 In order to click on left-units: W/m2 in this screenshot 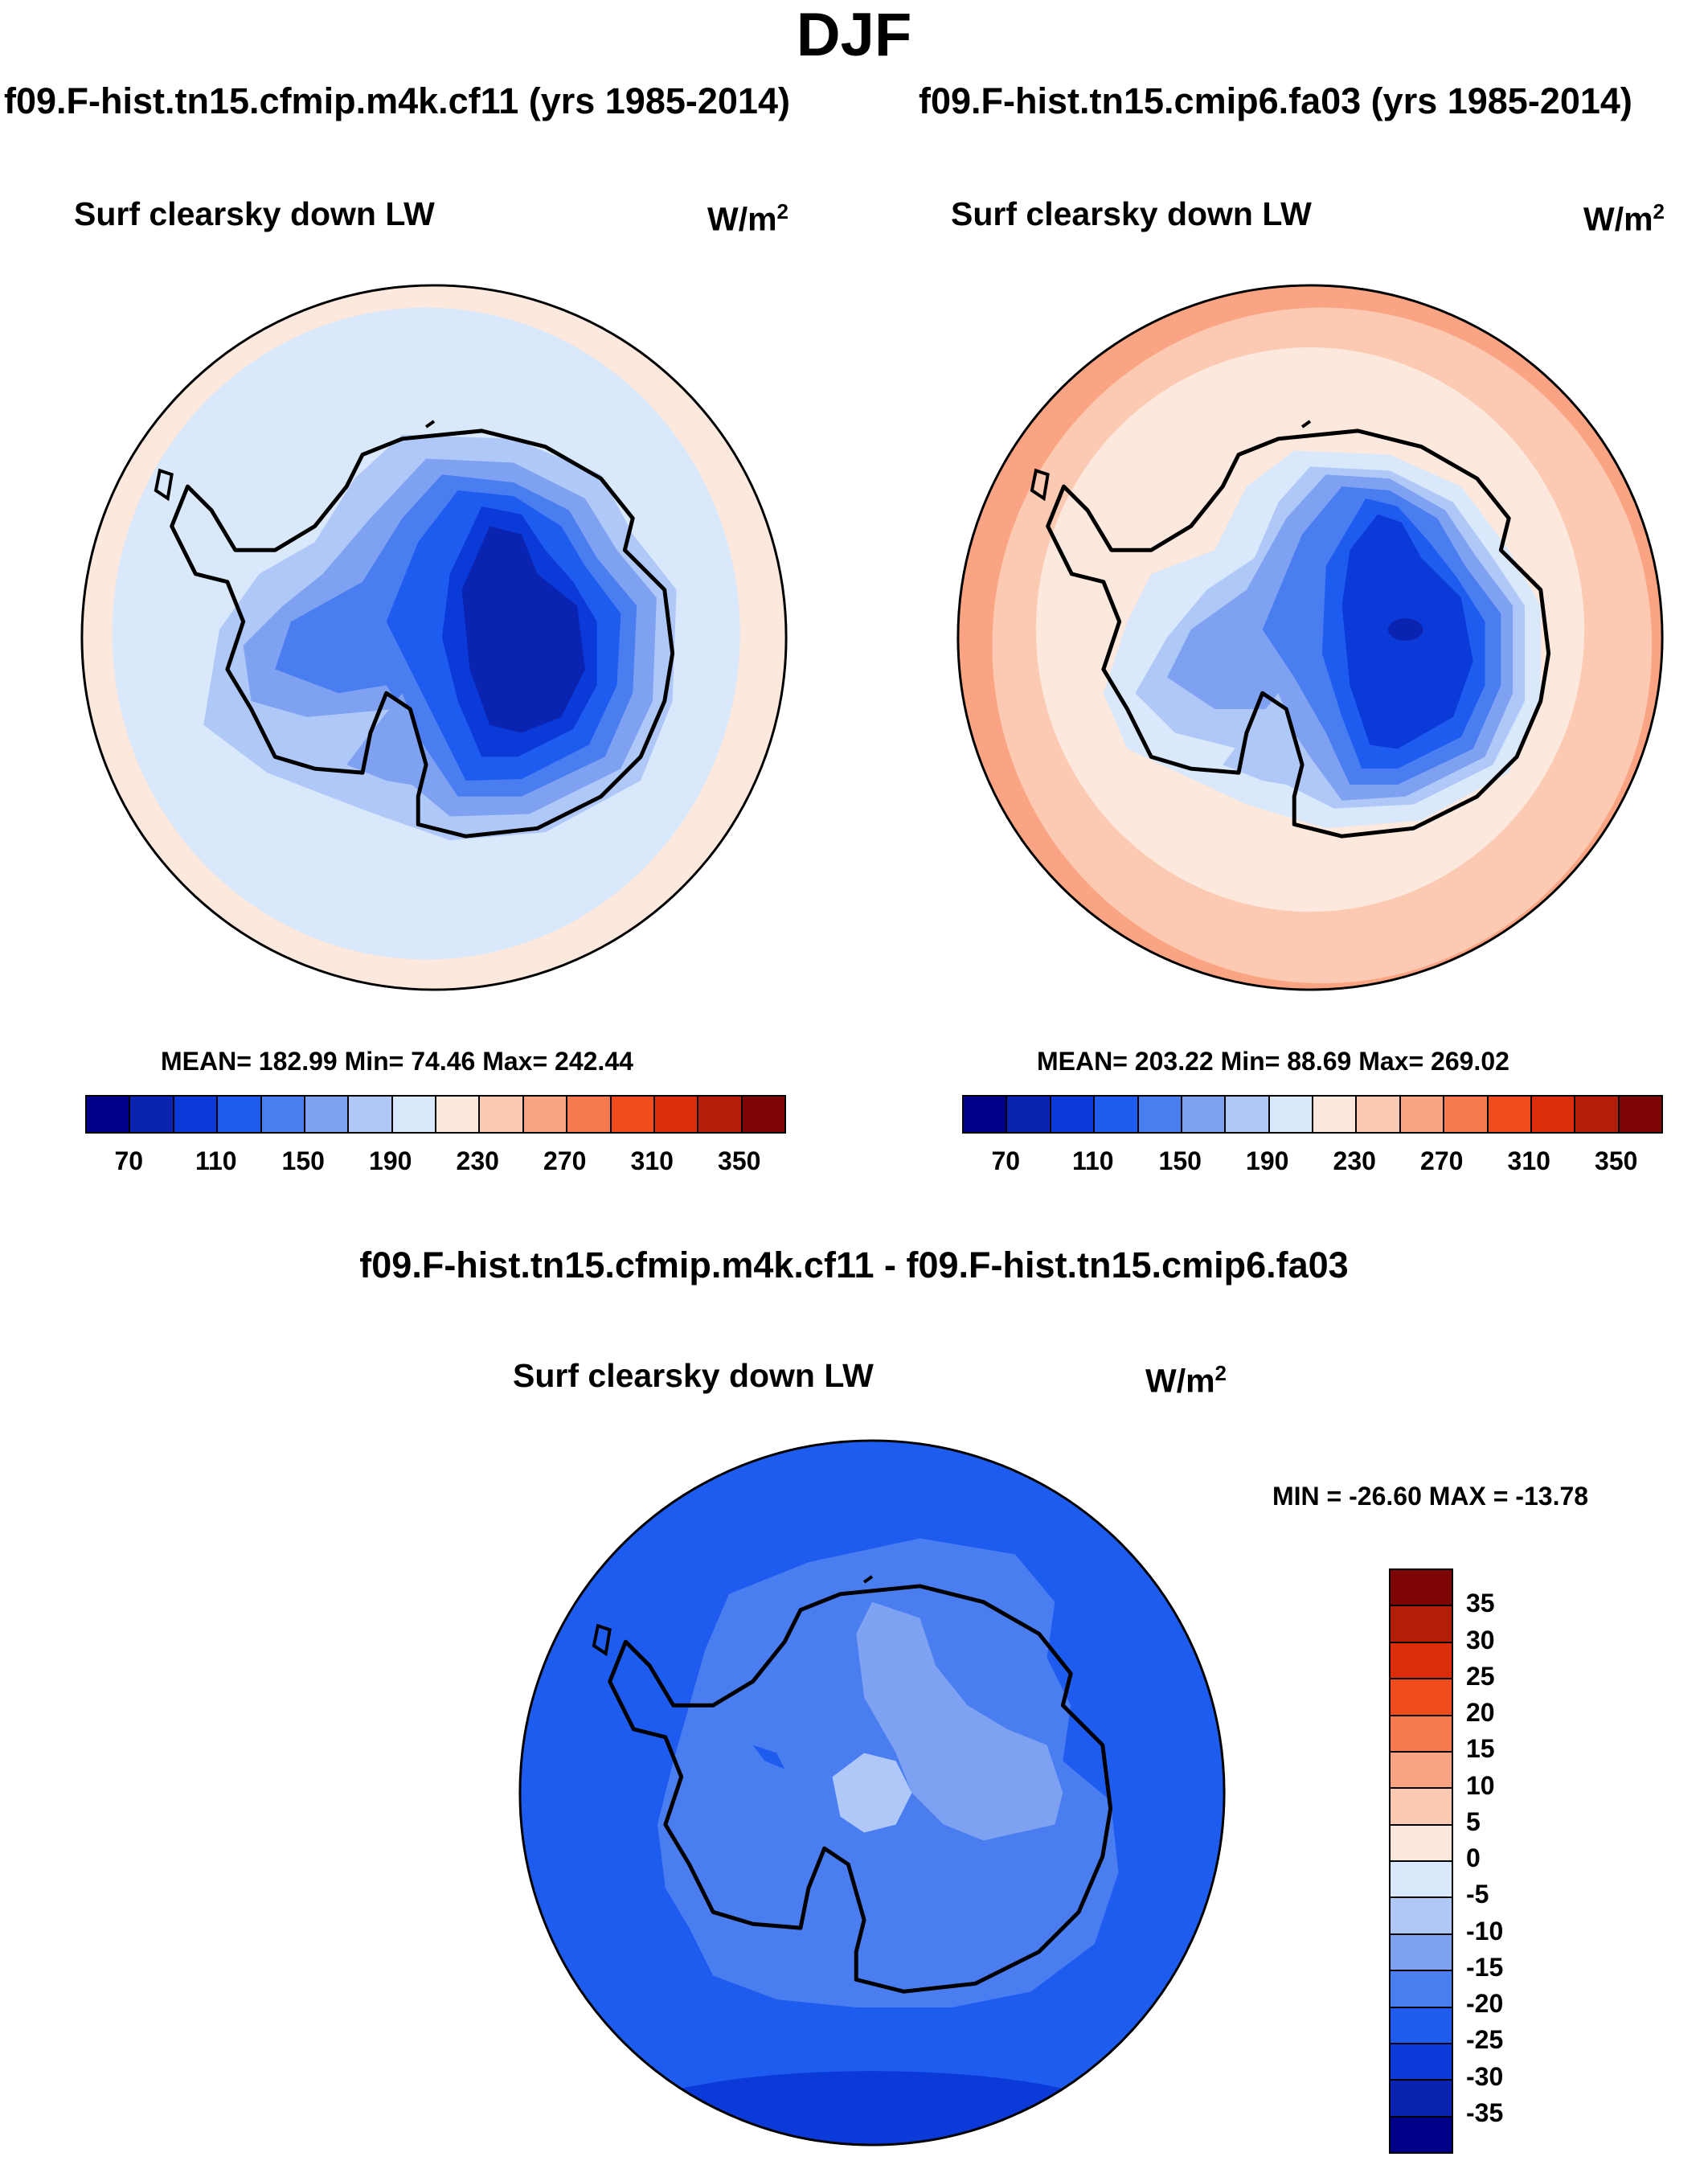, I will do `click(748, 218)`.